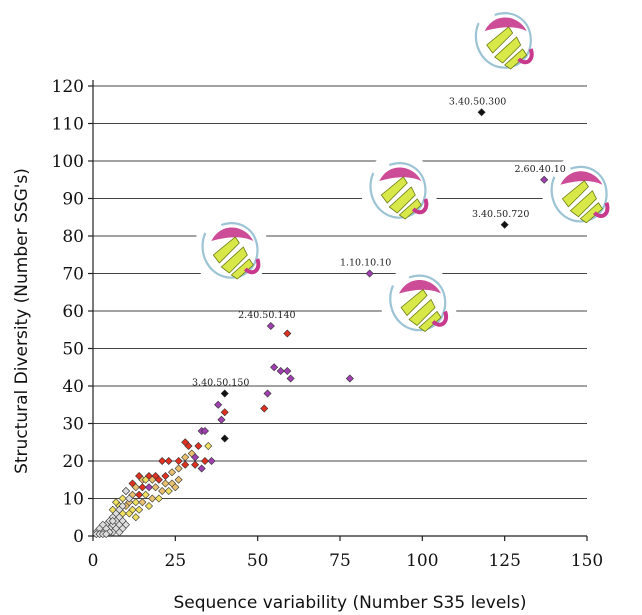 This screenshot has height=615, width=642. What do you see at coordinates (258, 561) in the screenshot?
I see `x-tick-label: 50` at bounding box center [258, 561].